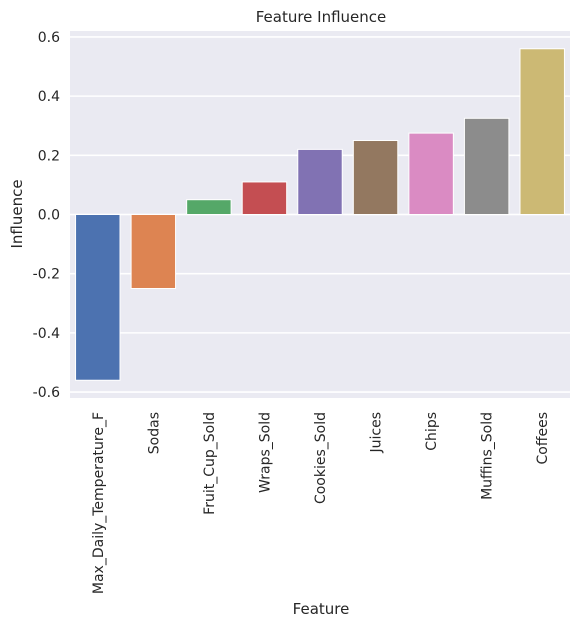  Describe the element at coordinates (99, 503) in the screenshot. I see `x-tick-label: Max_Daily_Temperature_F` at that location.